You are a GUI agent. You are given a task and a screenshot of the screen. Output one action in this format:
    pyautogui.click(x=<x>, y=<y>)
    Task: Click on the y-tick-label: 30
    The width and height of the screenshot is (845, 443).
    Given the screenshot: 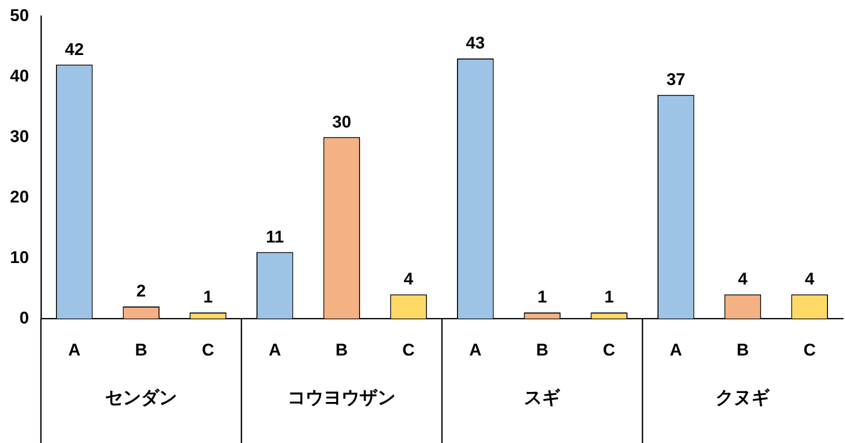 What is the action you would take?
    pyautogui.click(x=19, y=136)
    